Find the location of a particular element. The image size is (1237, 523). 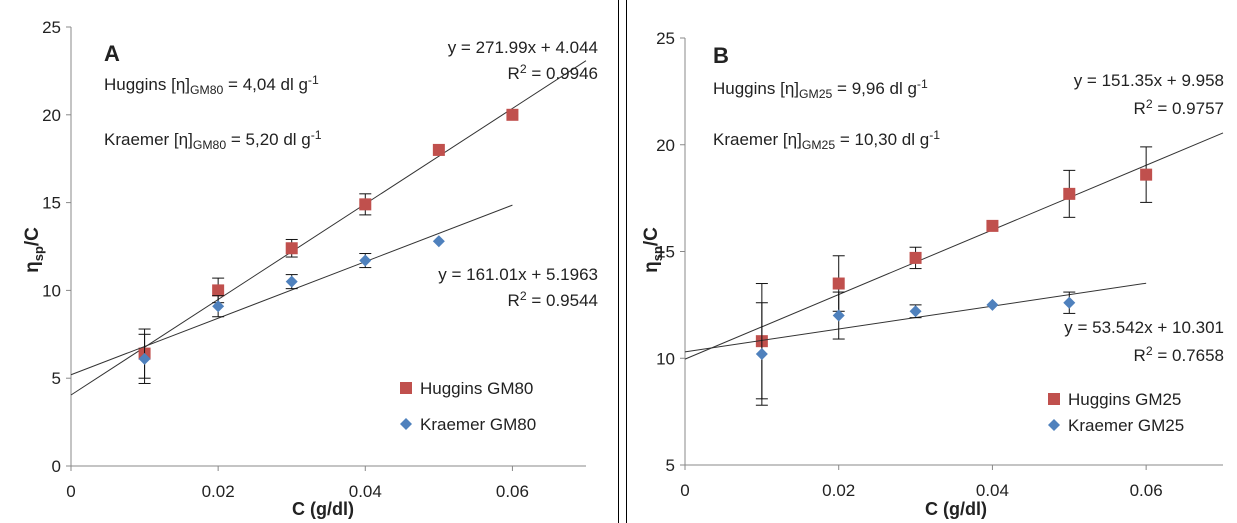

r-squared-label: R2 = 0.7658 is located at coordinates (1179, 354).